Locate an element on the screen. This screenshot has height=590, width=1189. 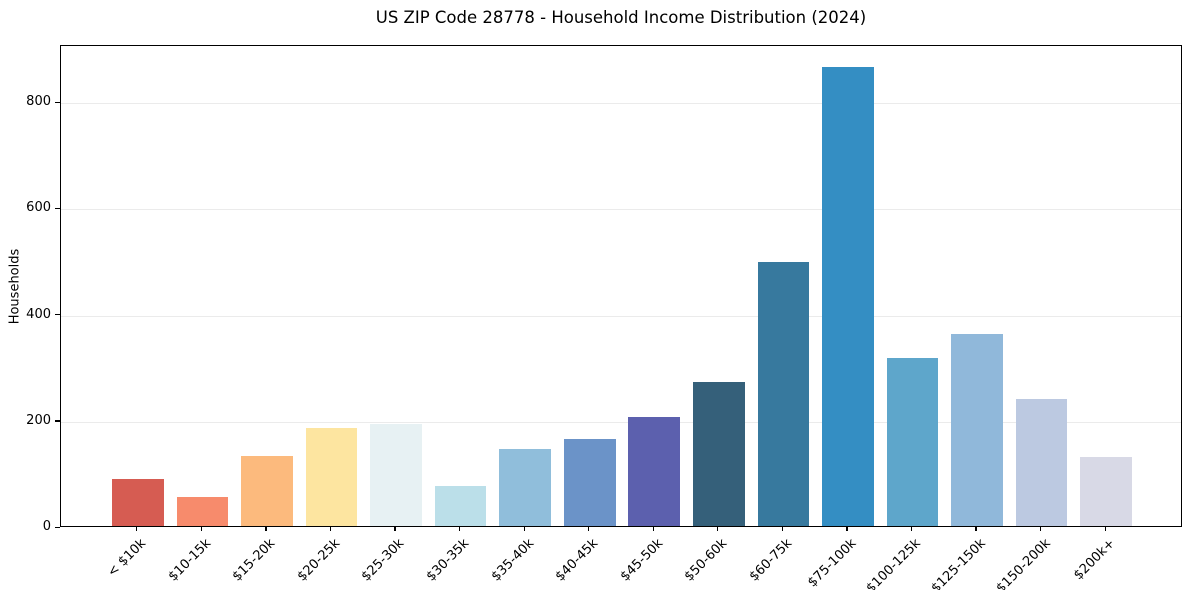
x-tick-label-13: $125-150k is located at coordinates (958, 563).